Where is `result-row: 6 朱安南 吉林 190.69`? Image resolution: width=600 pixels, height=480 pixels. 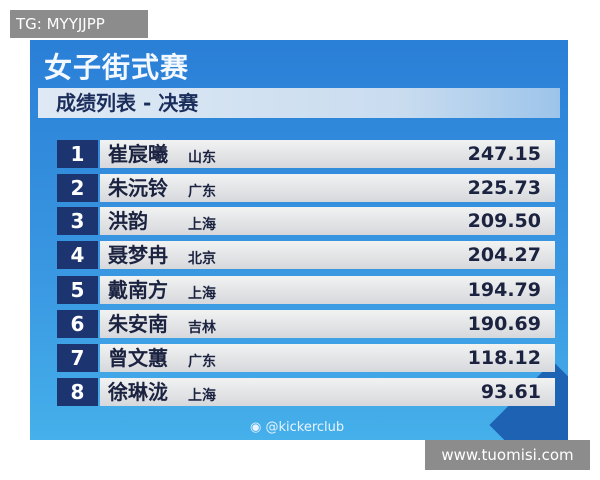 result-row: 6 朱安南 吉林 190.69 is located at coordinates (306, 324).